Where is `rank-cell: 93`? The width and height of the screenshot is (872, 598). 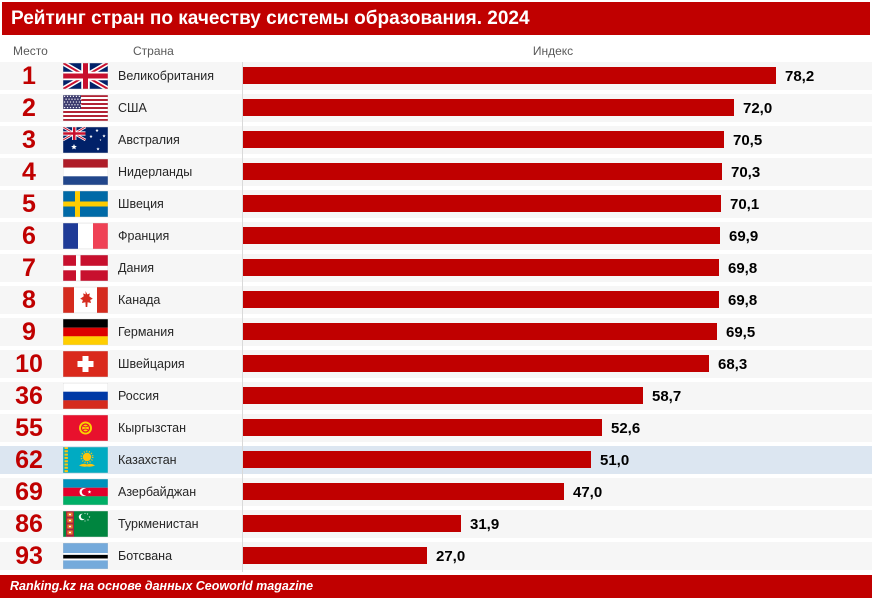
rank-cell: 93 is located at coordinates (29, 556).